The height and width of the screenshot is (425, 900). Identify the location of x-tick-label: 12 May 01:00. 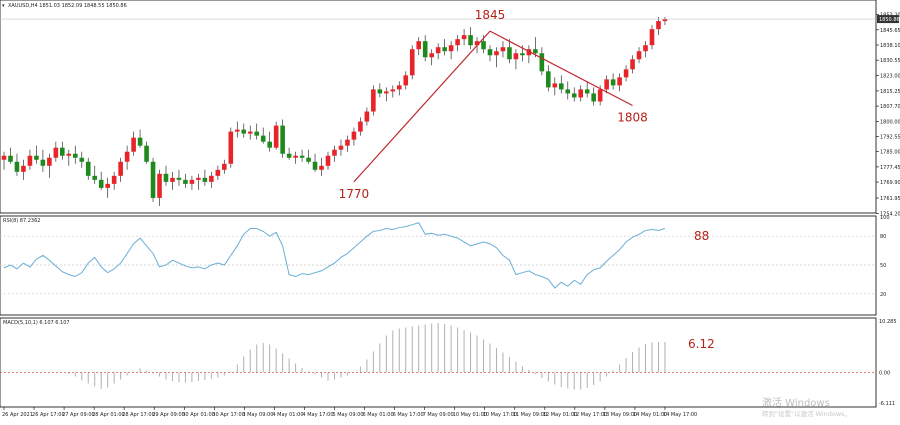
(560, 415).